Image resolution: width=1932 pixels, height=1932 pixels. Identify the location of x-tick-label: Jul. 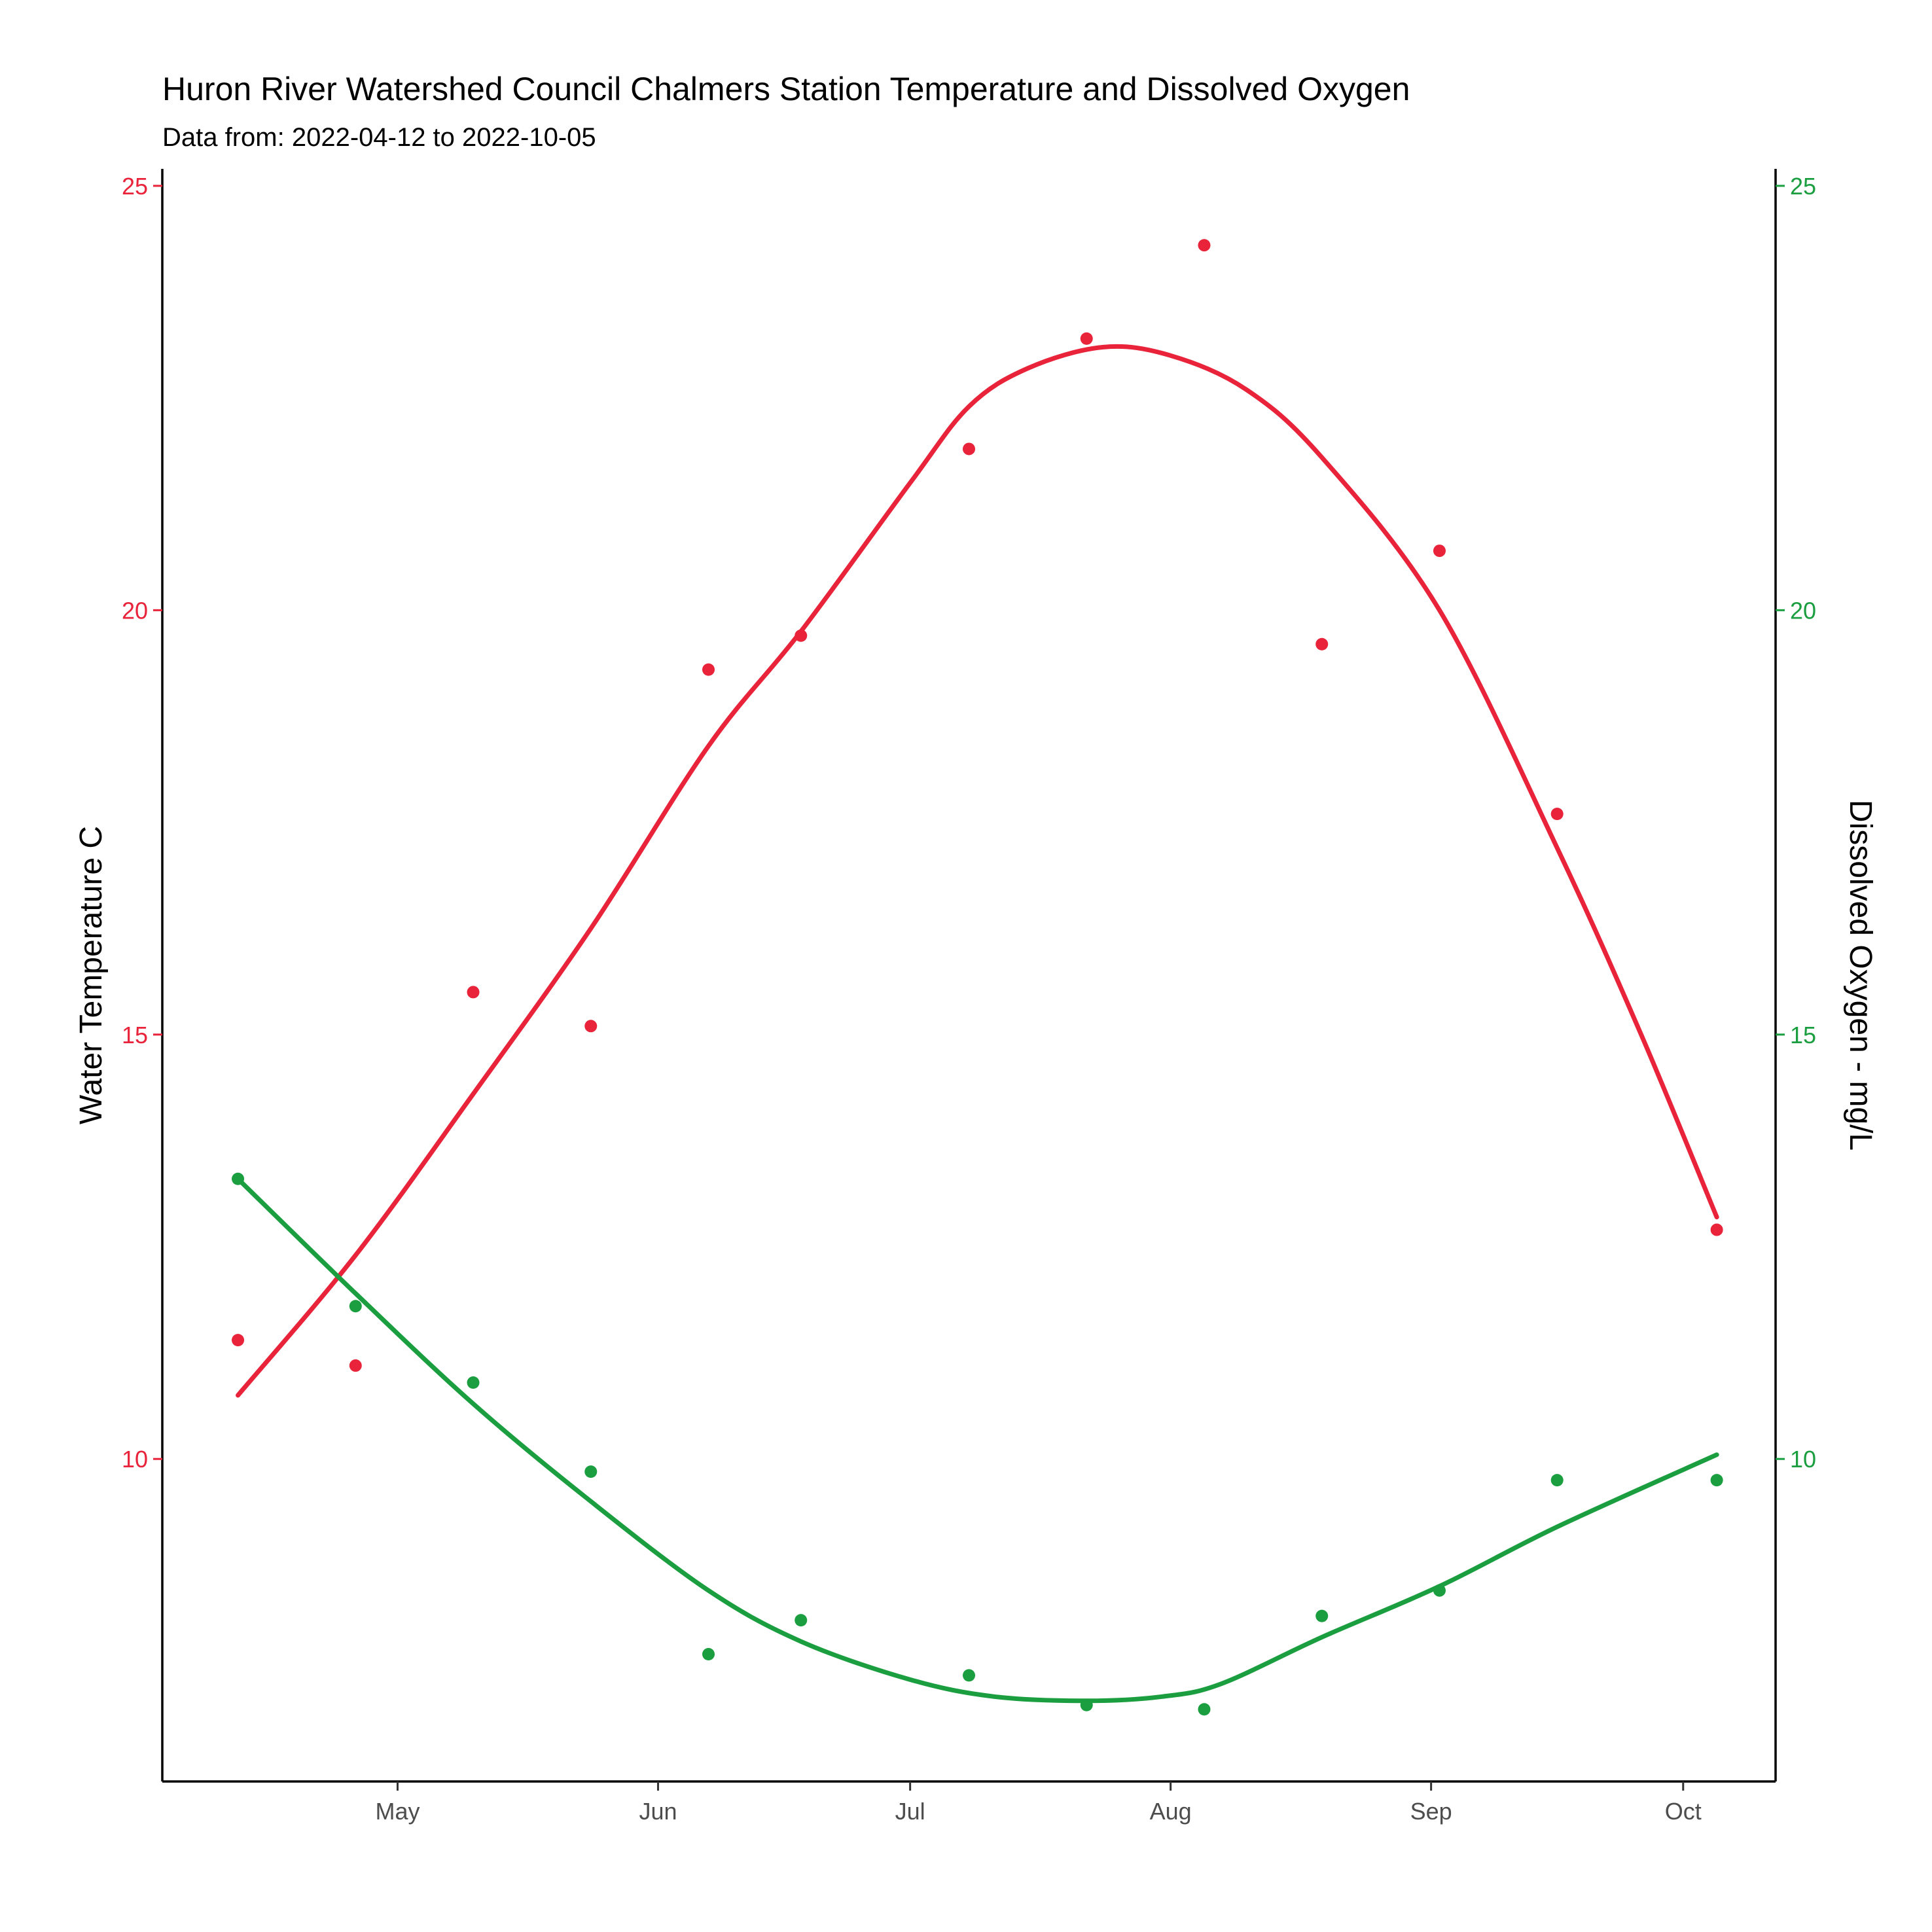
(910, 1811).